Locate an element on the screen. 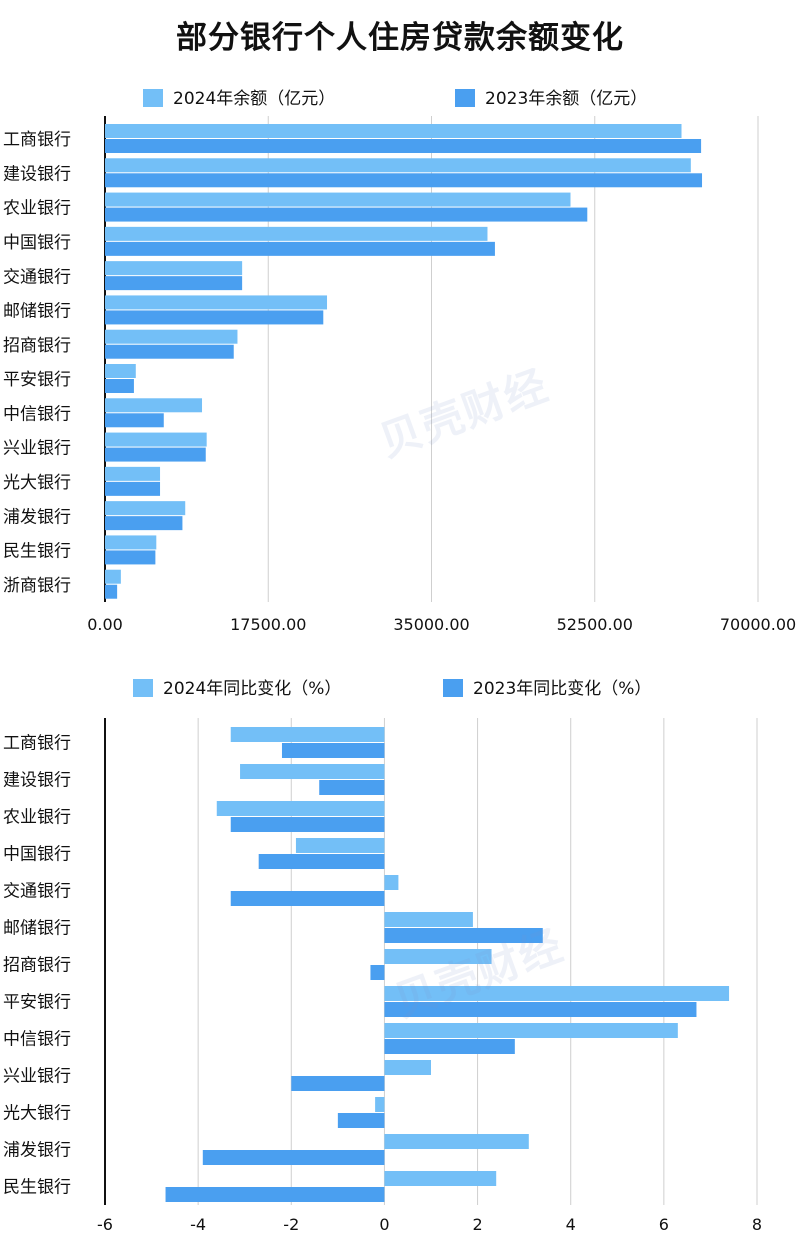  x-tick-label: 70000.00 is located at coordinates (758, 624).